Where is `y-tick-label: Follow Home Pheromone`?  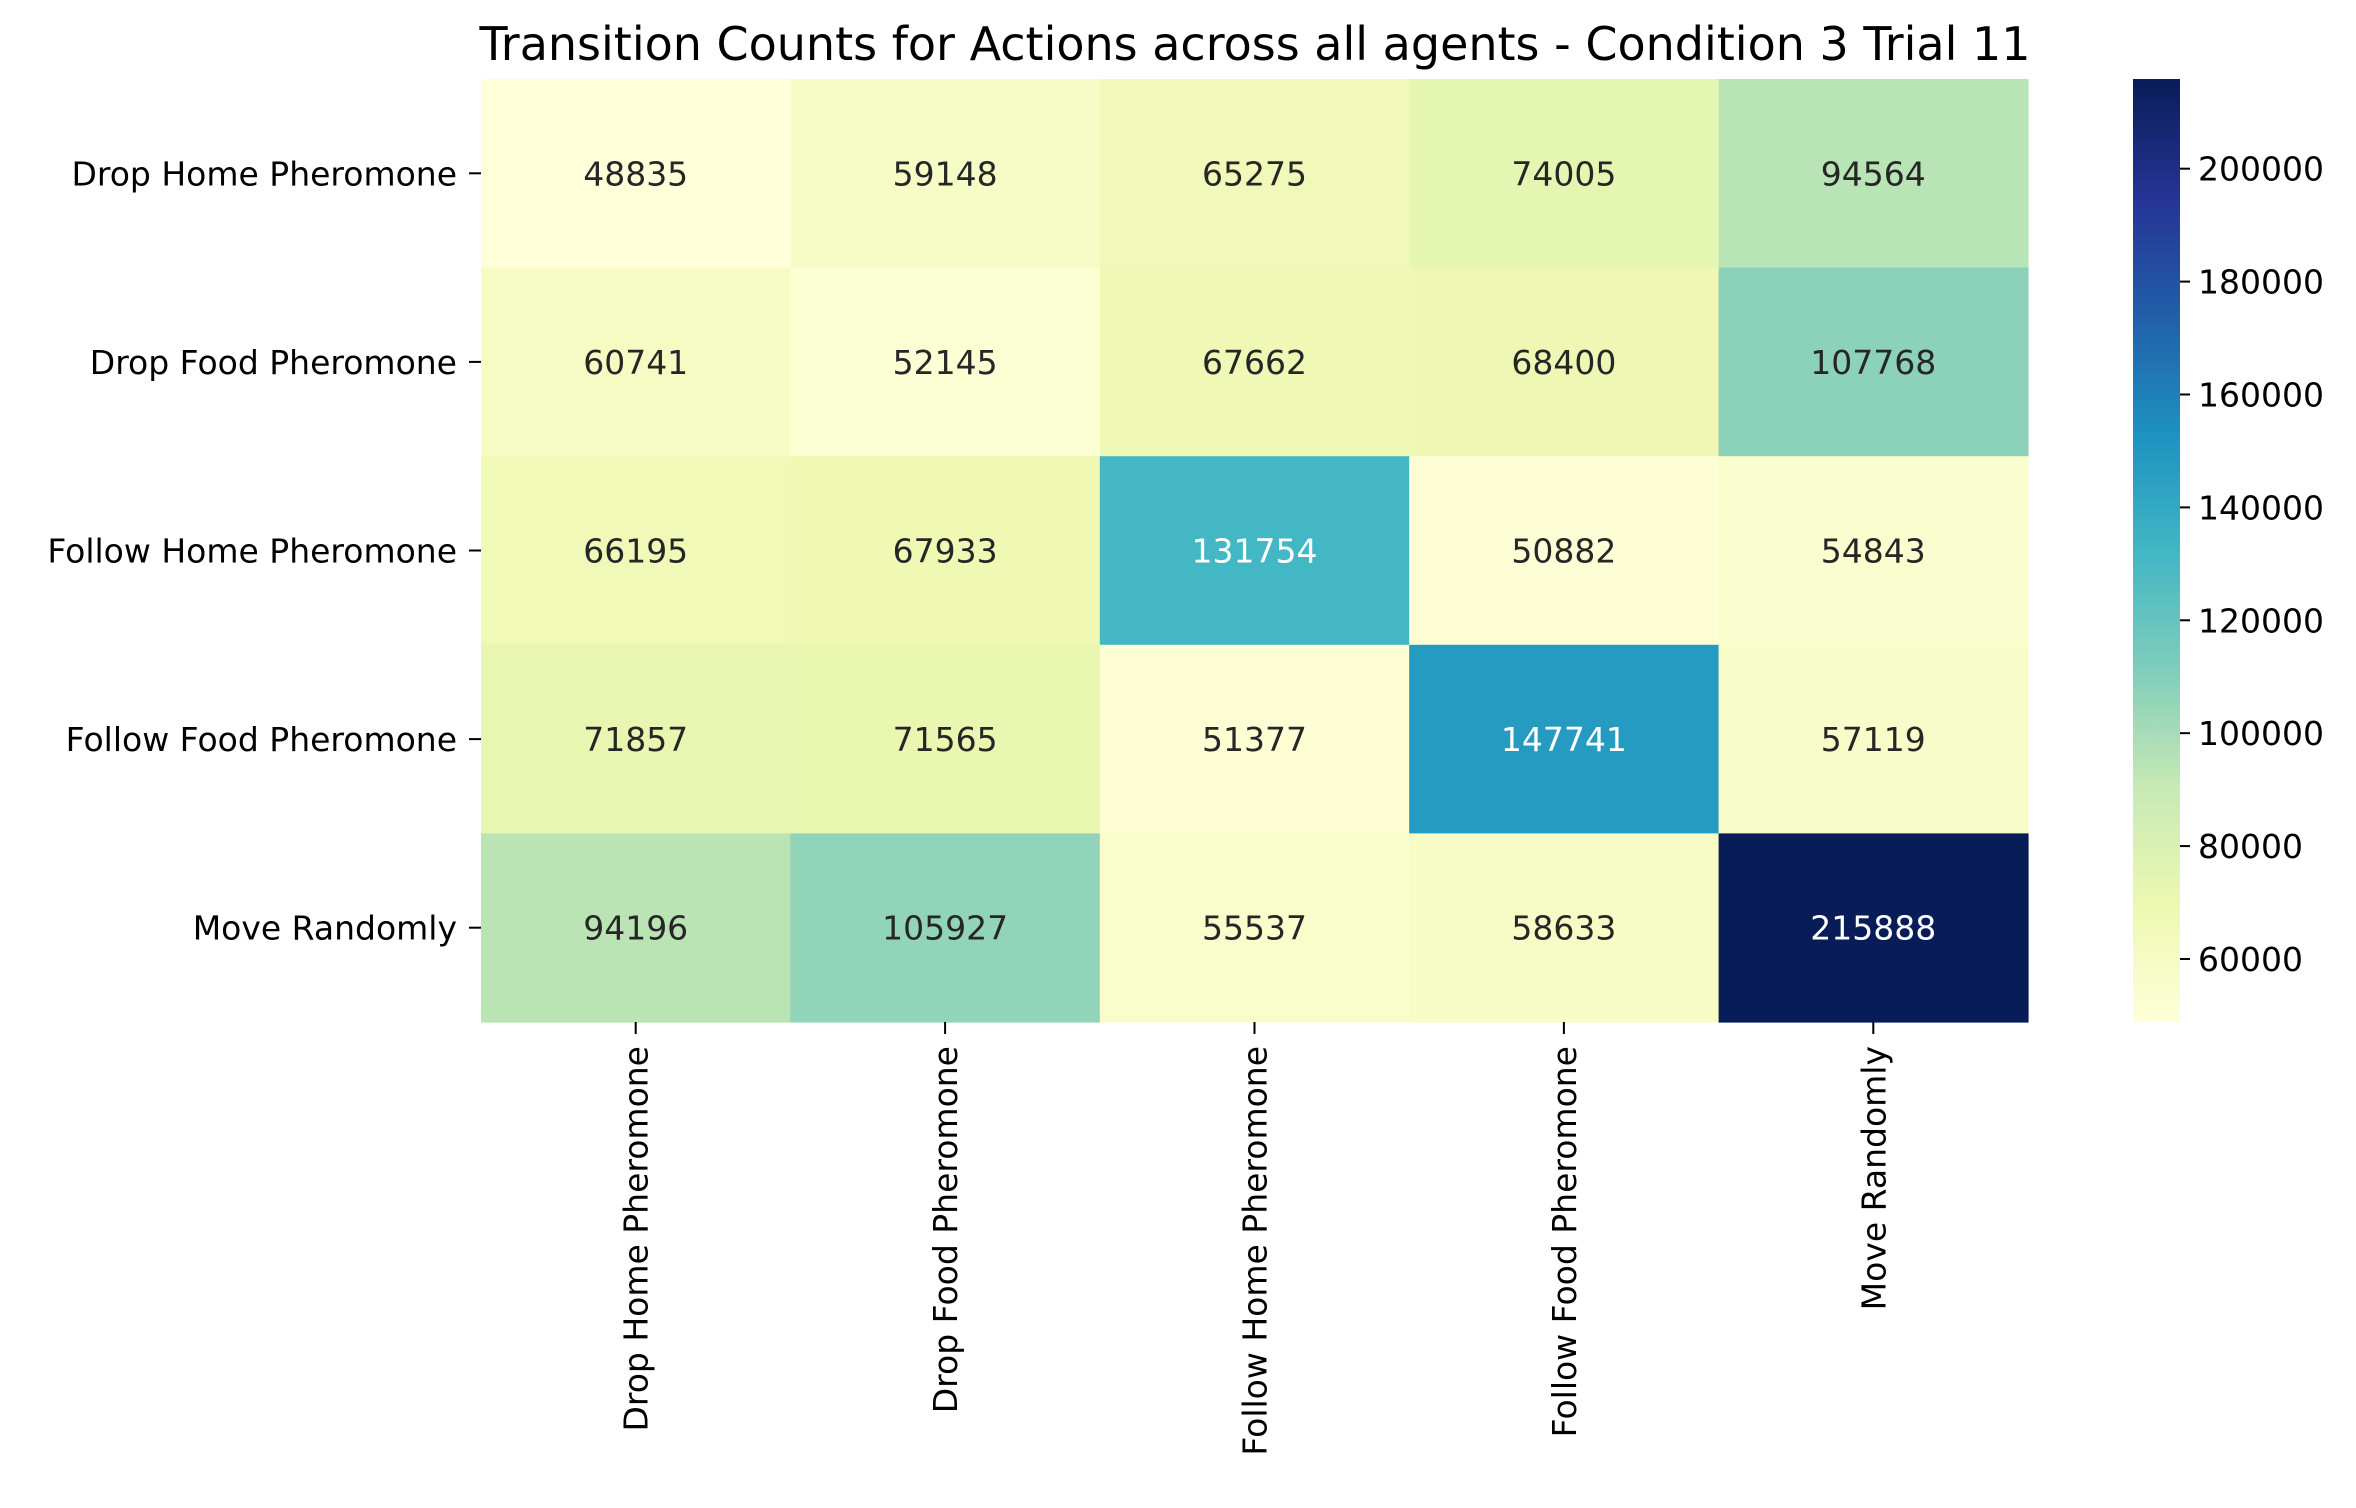
y-tick-label: Follow Home Pheromone is located at coordinates (252, 551).